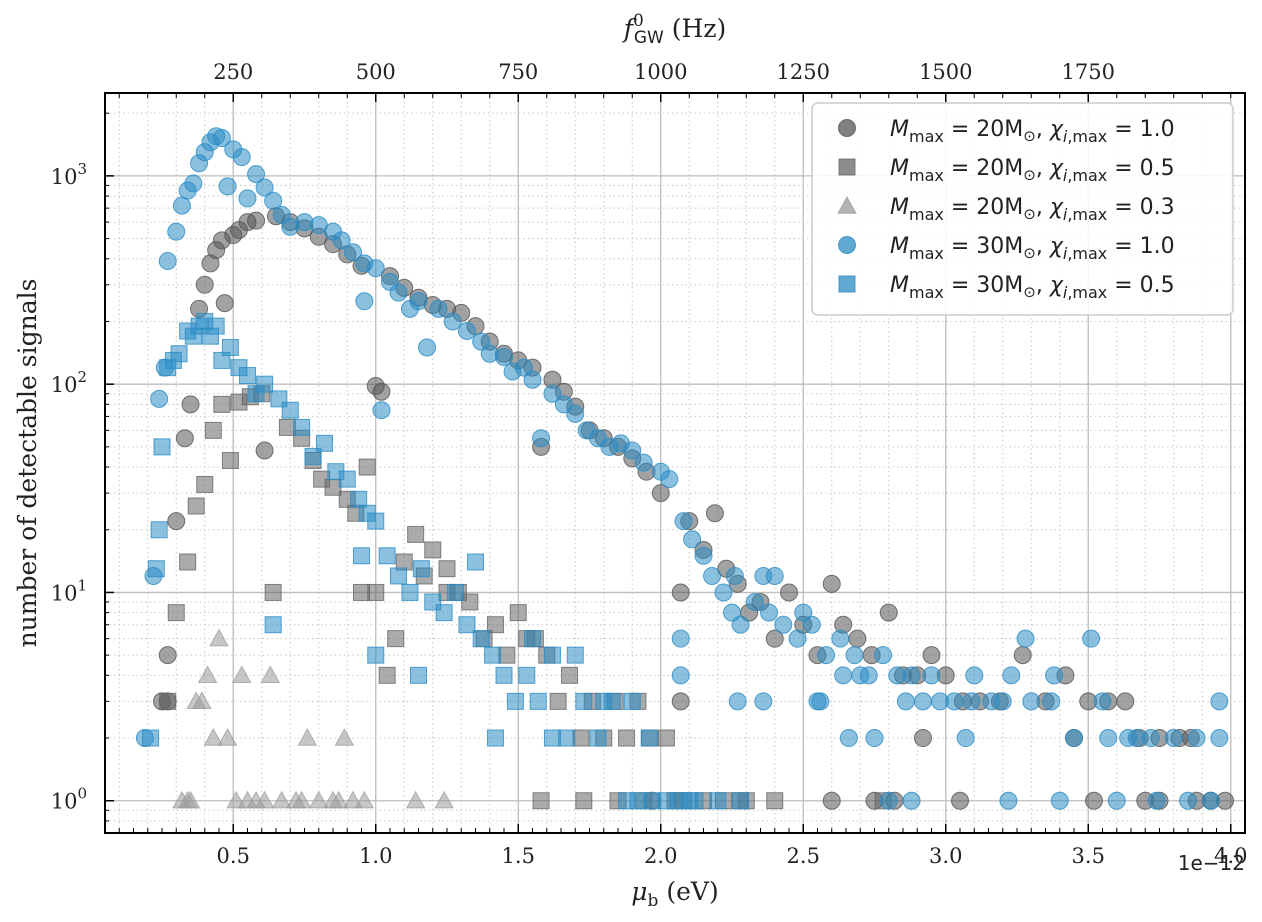 The width and height of the screenshot is (1262, 922). Describe the element at coordinates (847, 204) in the screenshot. I see `legend-marker` at that location.